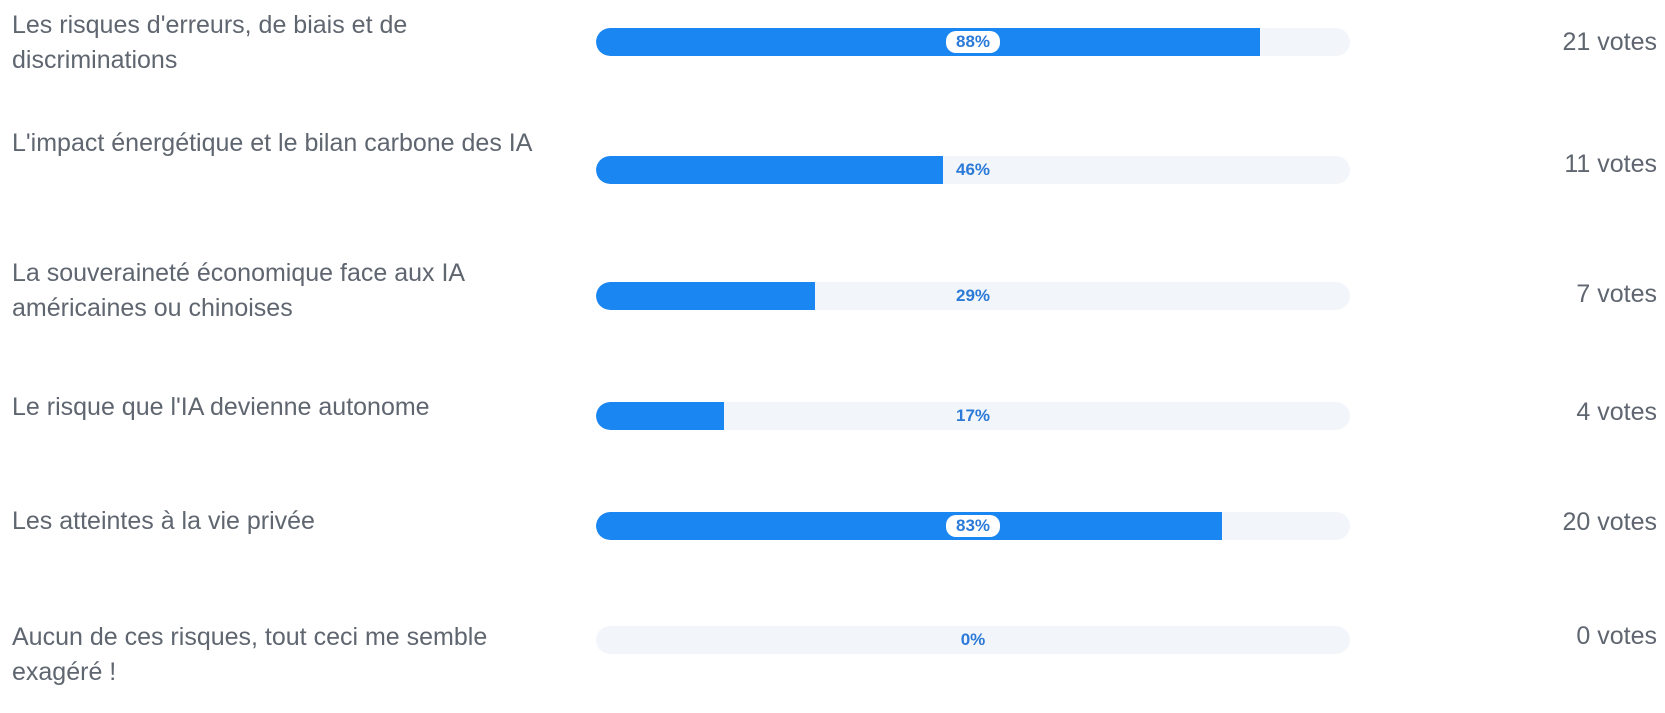 The image size is (1665, 713). I want to click on percent-label: 0%, so click(973, 639).